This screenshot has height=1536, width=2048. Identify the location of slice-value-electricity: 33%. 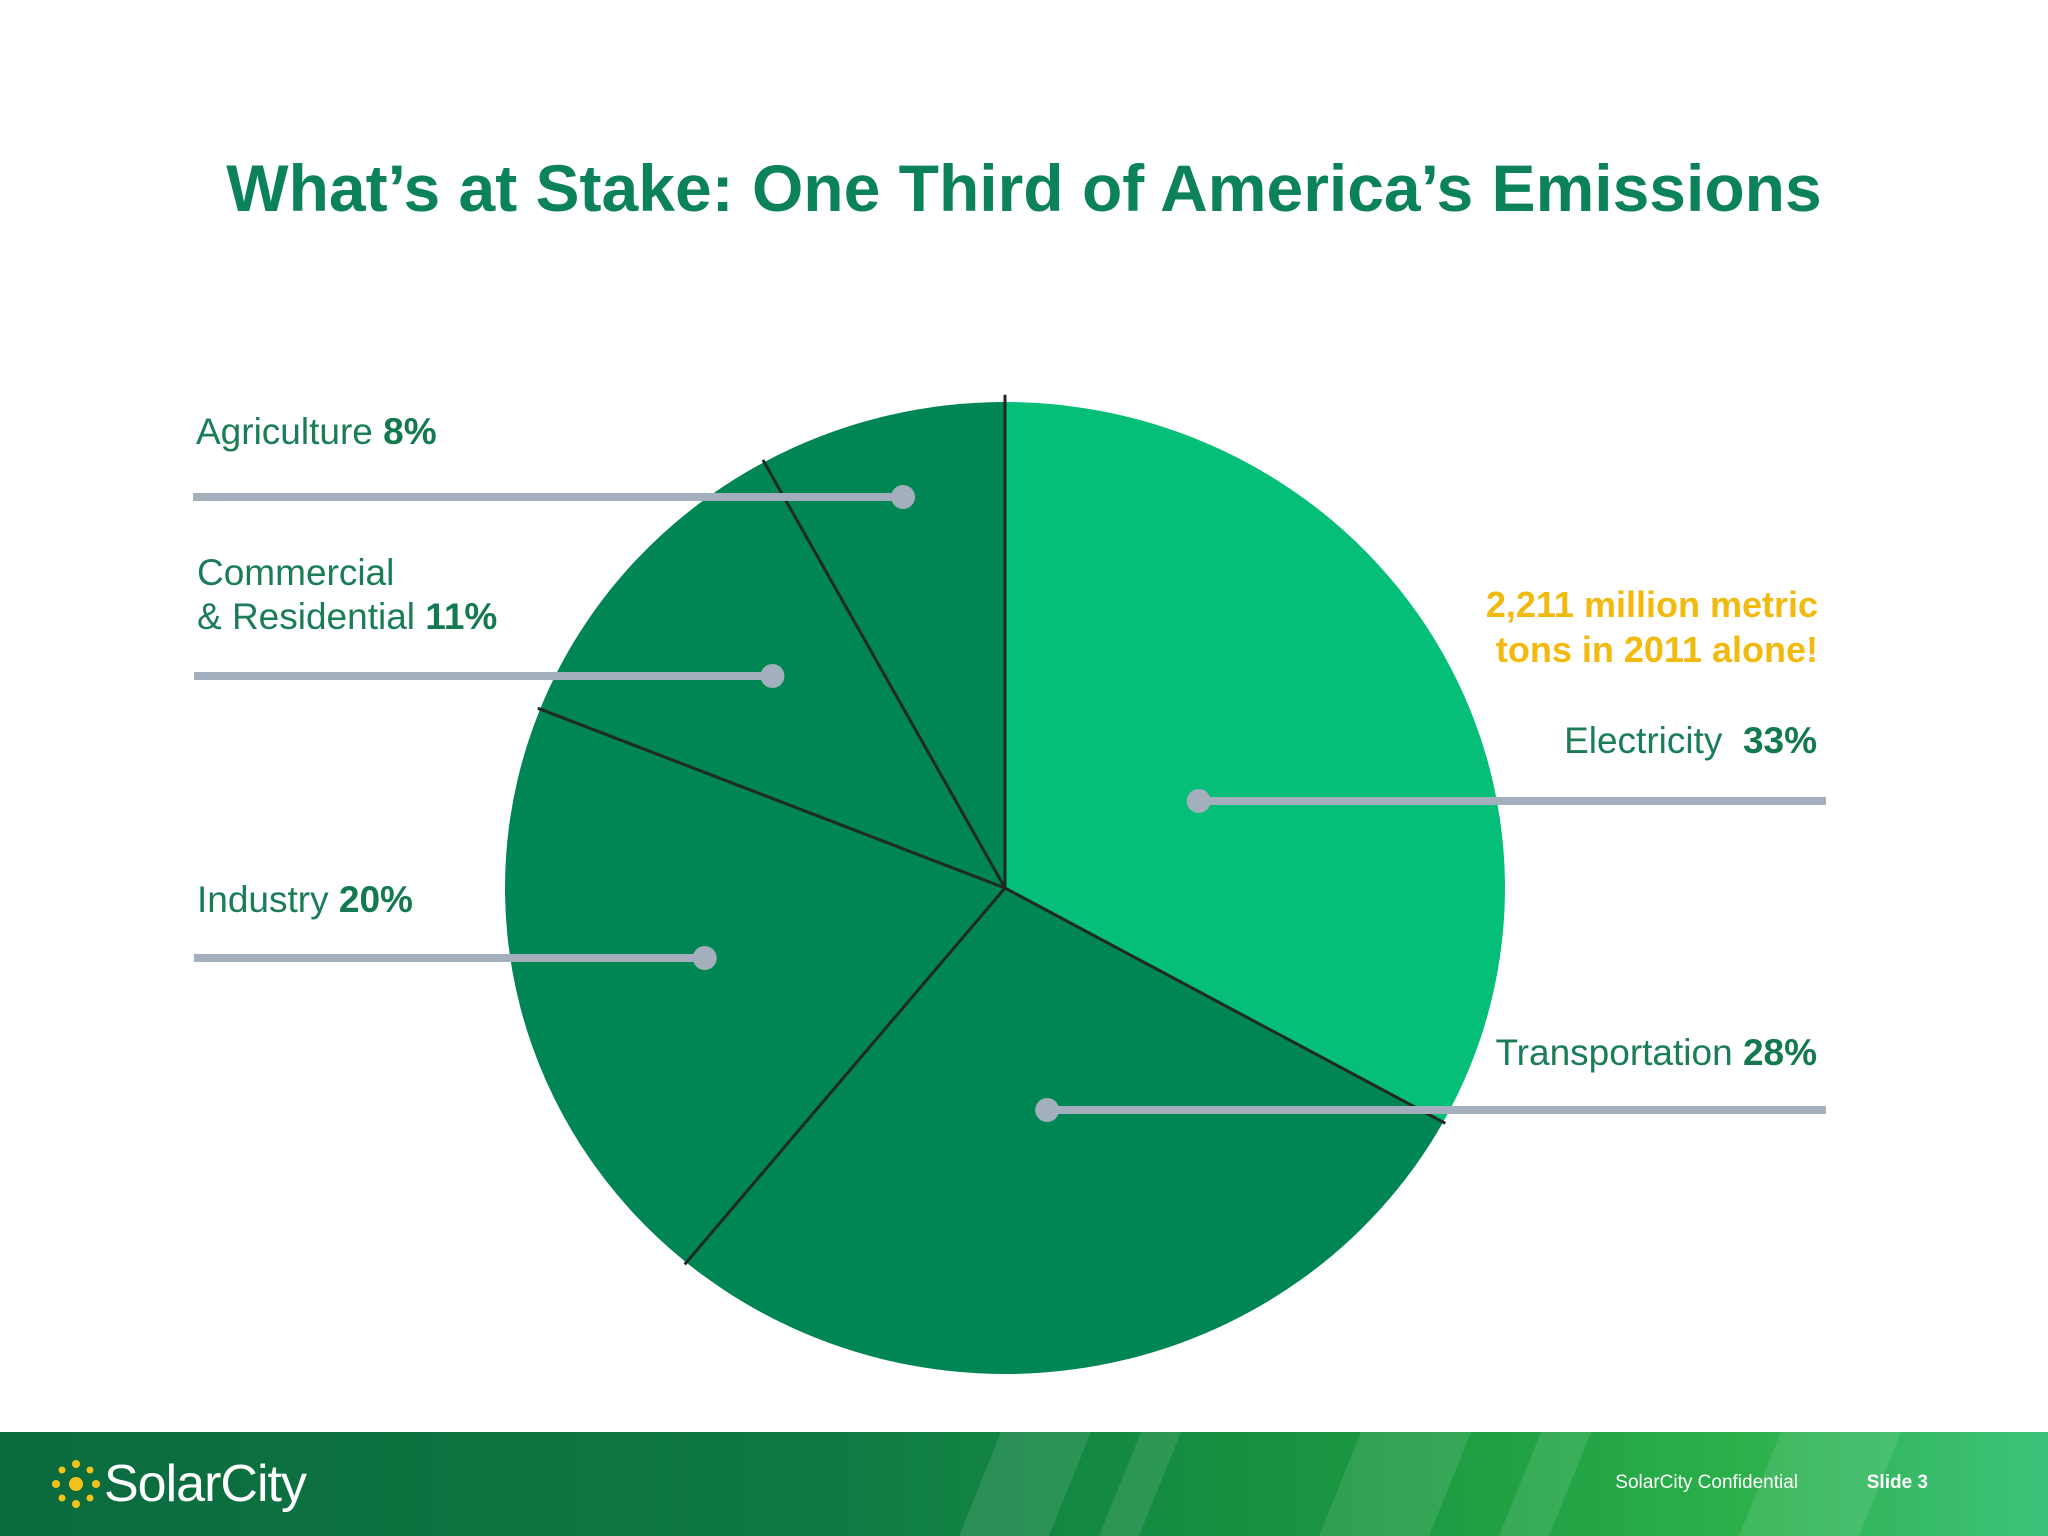
(1779, 740).